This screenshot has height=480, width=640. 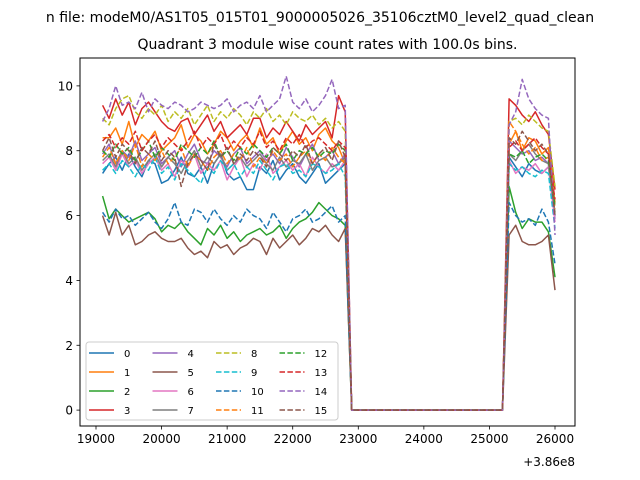 What do you see at coordinates (191, 411) in the screenshot?
I see `legend-label: 7` at bounding box center [191, 411].